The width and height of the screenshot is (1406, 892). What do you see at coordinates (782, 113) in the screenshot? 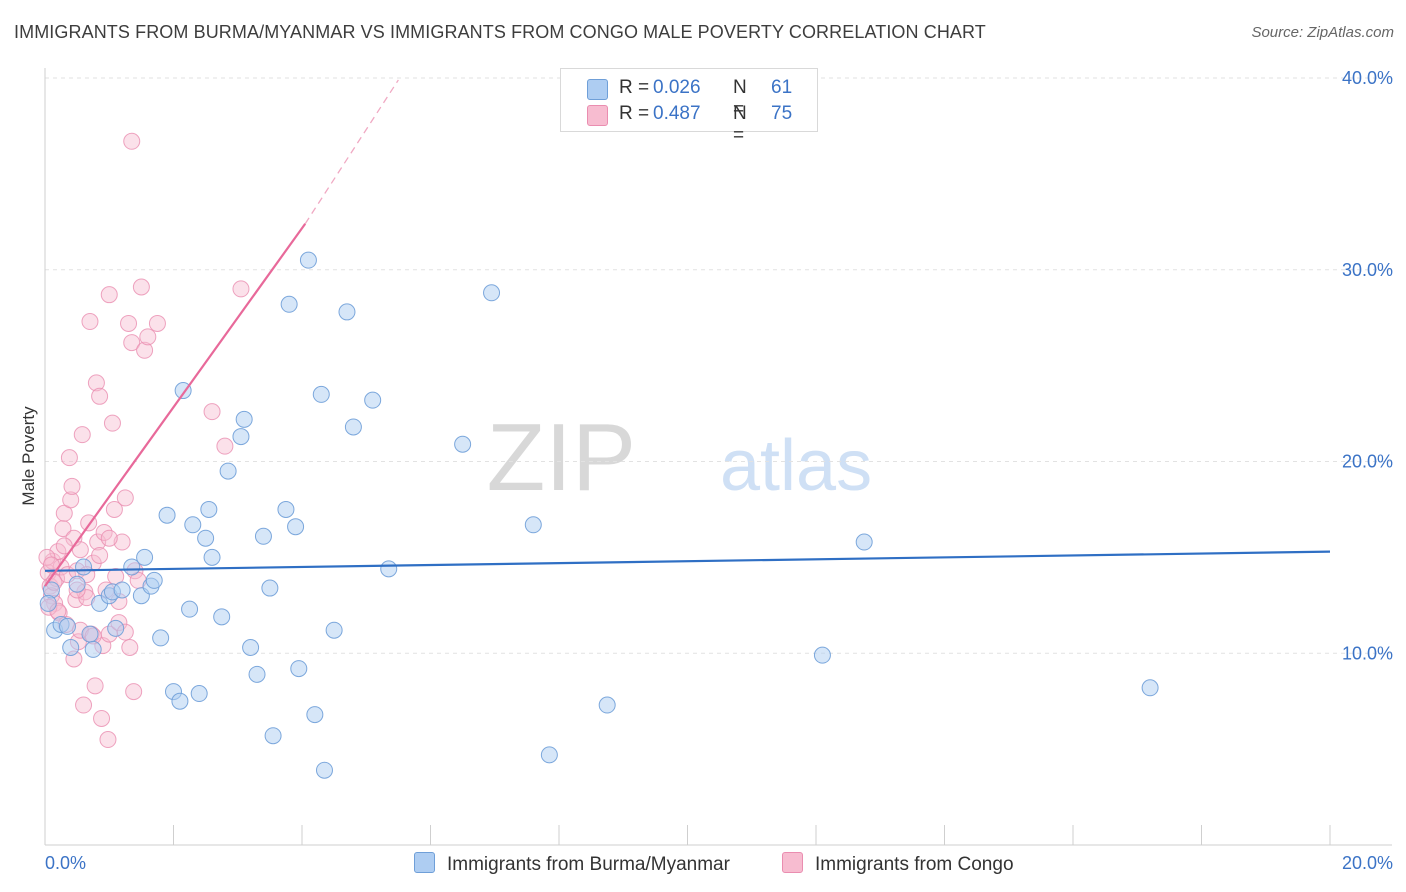
I see `congo-n-value: 75` at bounding box center [782, 113].